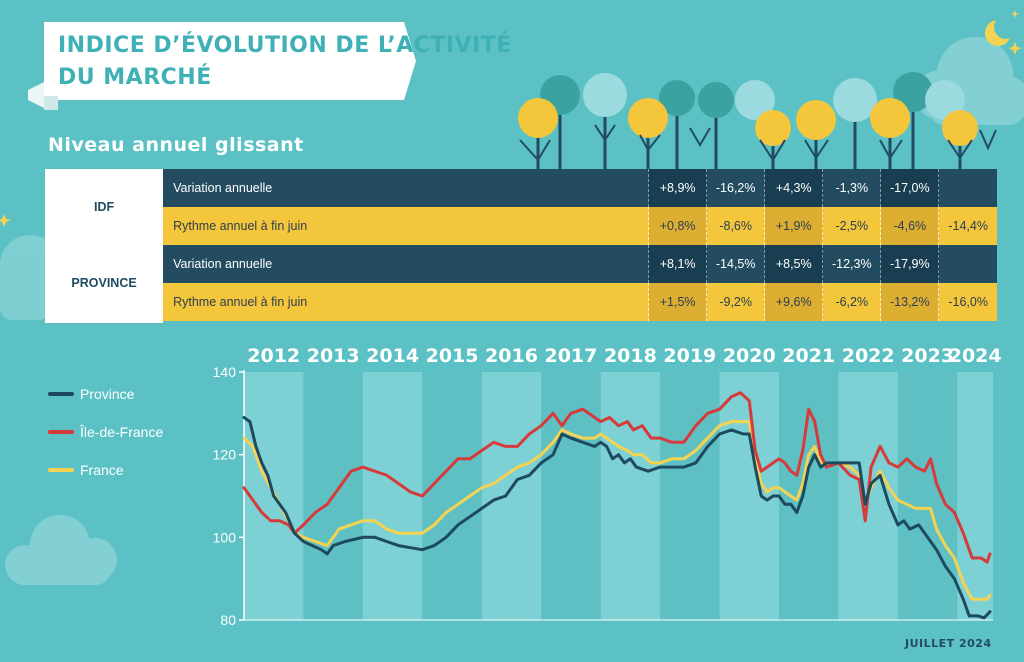  Describe the element at coordinates (868, 356) in the screenshot. I see `year-label: 2022` at that location.